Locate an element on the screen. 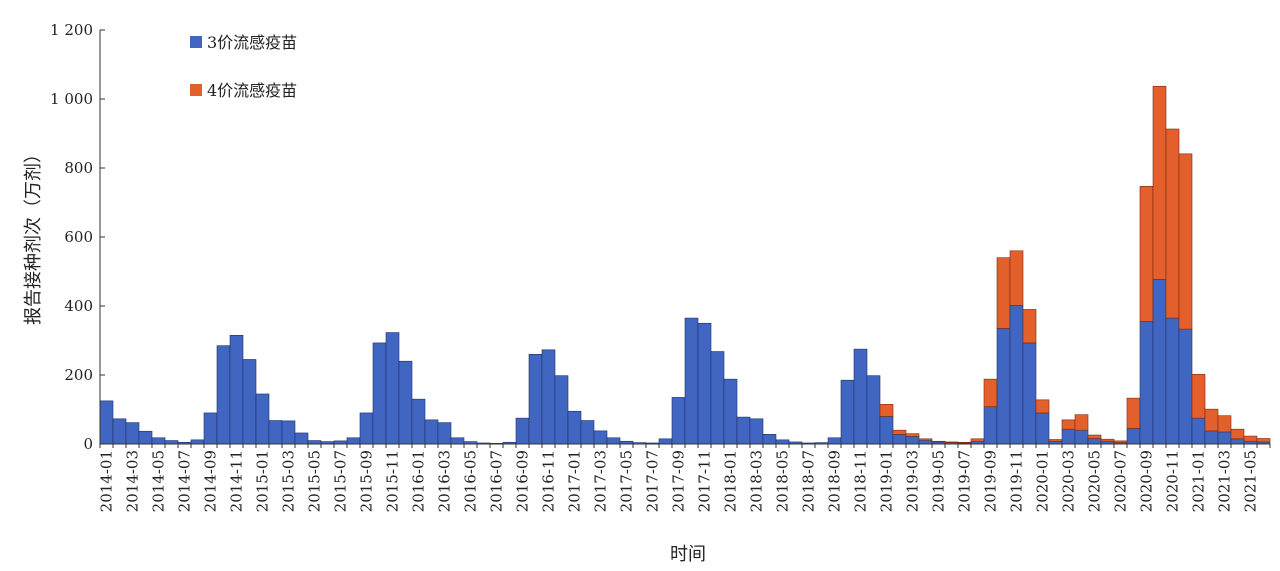 The image size is (1280, 571). y-axis-title: 报告接种剂次（万剂） is located at coordinates (33, 235).